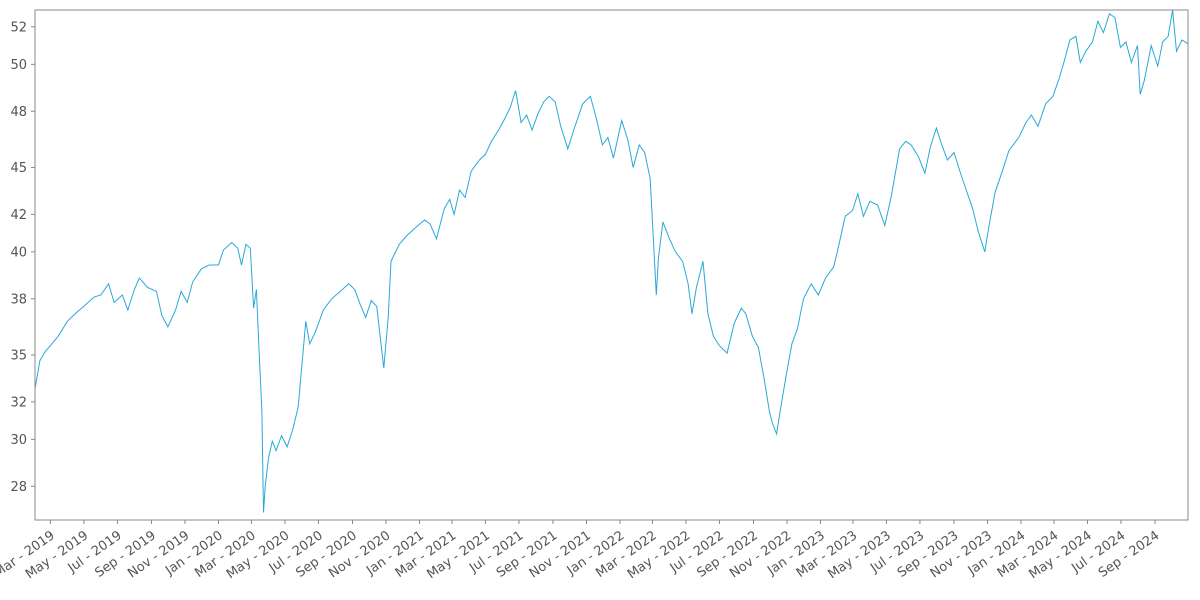  I want to click on y-tick-label: 38, so click(18, 299).